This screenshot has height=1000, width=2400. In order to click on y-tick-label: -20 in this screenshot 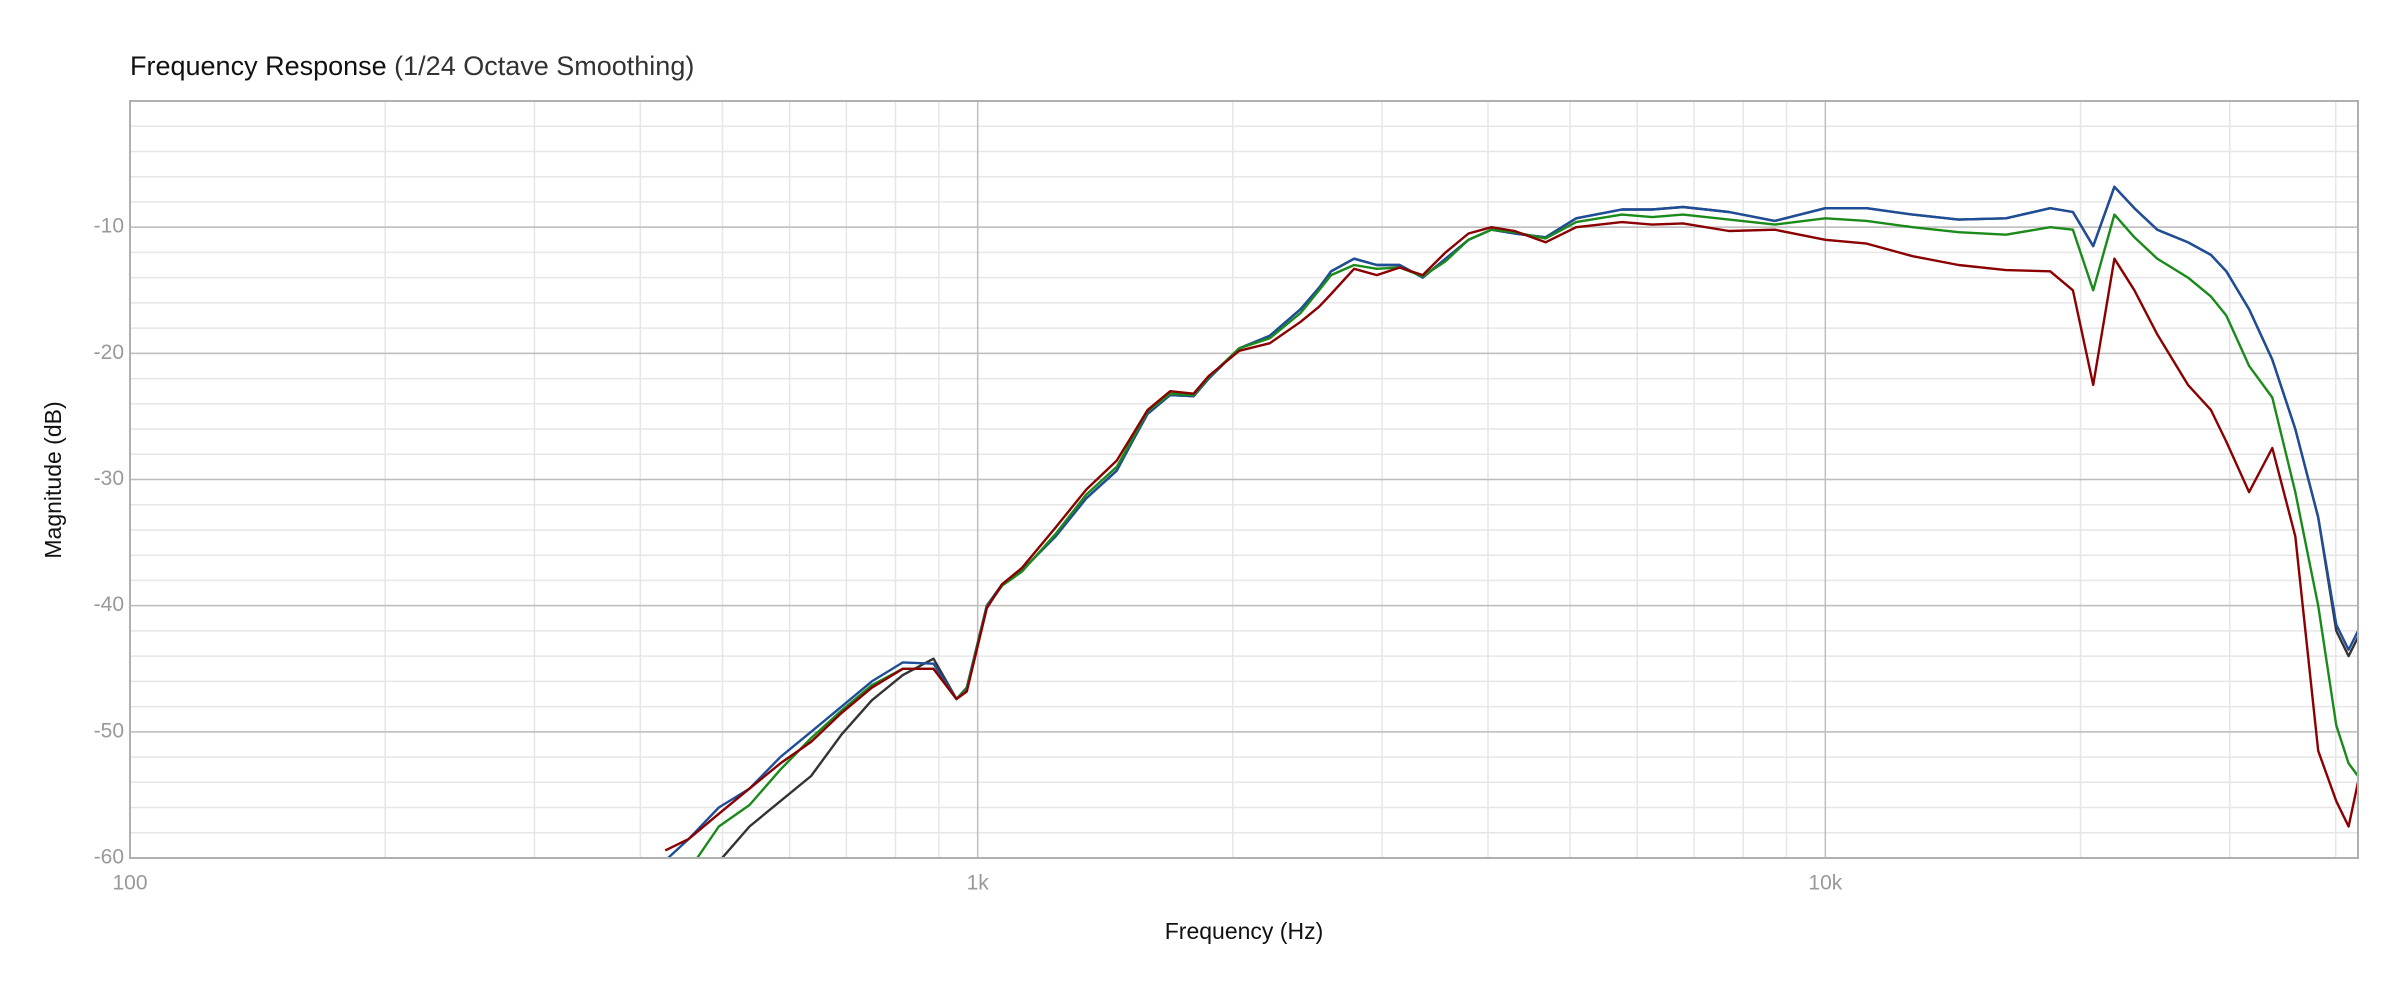, I will do `click(109, 352)`.